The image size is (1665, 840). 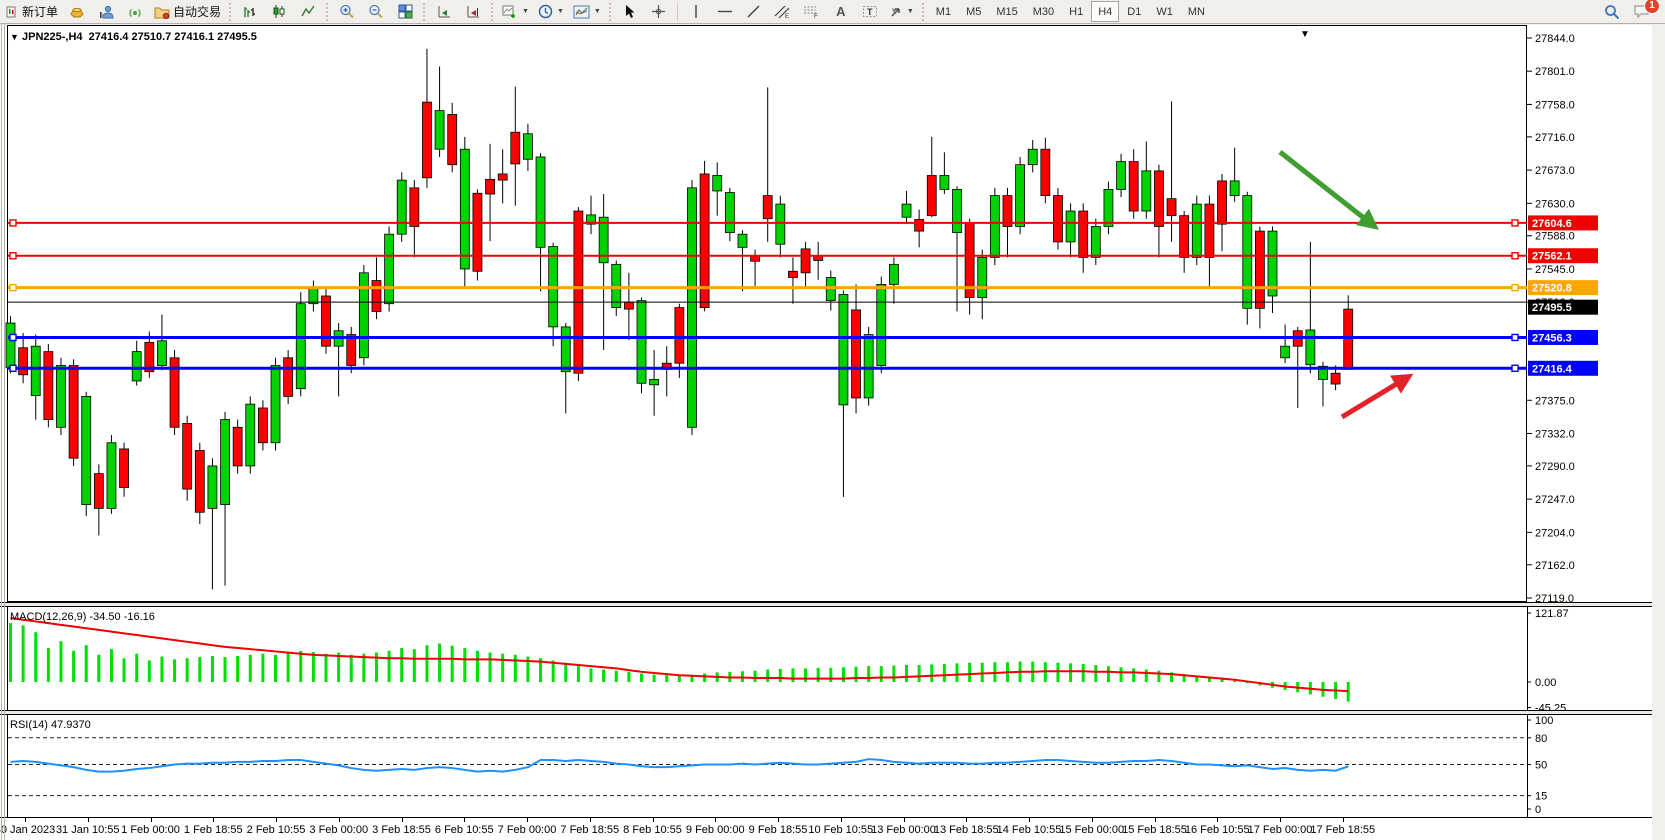 I want to click on horizontal-line-button, so click(x=725, y=12).